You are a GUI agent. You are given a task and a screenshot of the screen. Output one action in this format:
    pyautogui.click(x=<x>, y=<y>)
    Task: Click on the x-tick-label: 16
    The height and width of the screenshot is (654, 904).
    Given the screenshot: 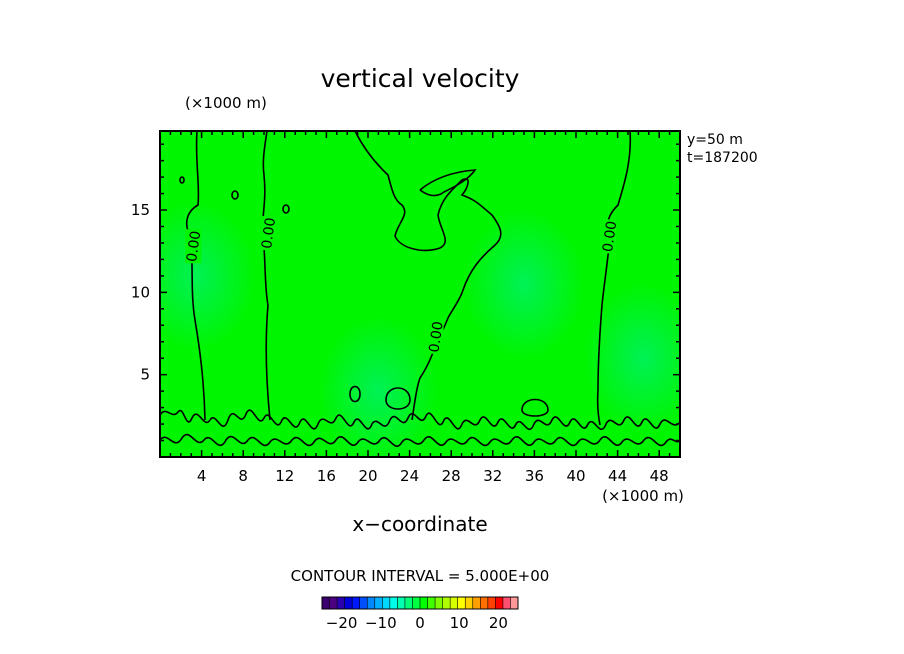 What is the action you would take?
    pyautogui.click(x=326, y=476)
    